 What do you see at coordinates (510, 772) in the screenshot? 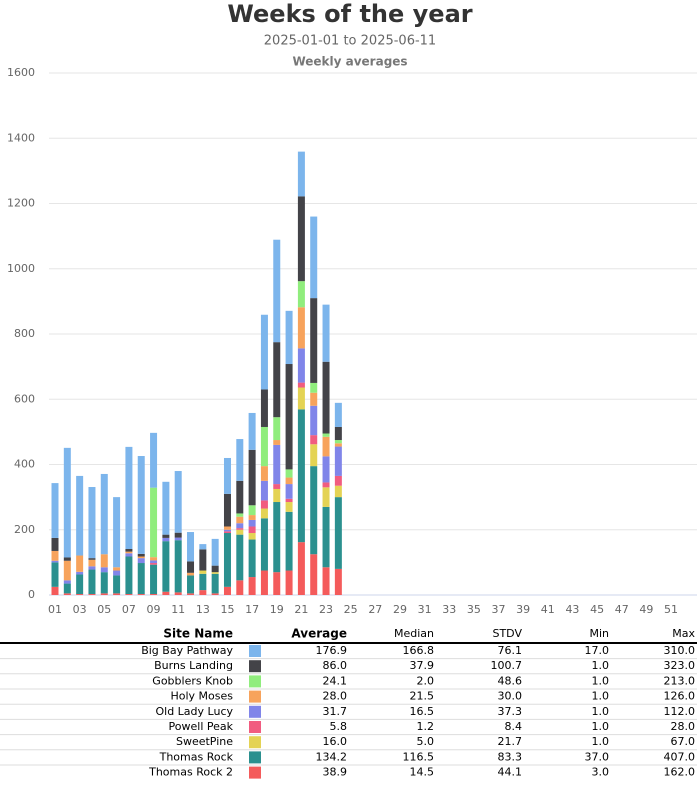
I see `table-cell: 44.1` at bounding box center [510, 772].